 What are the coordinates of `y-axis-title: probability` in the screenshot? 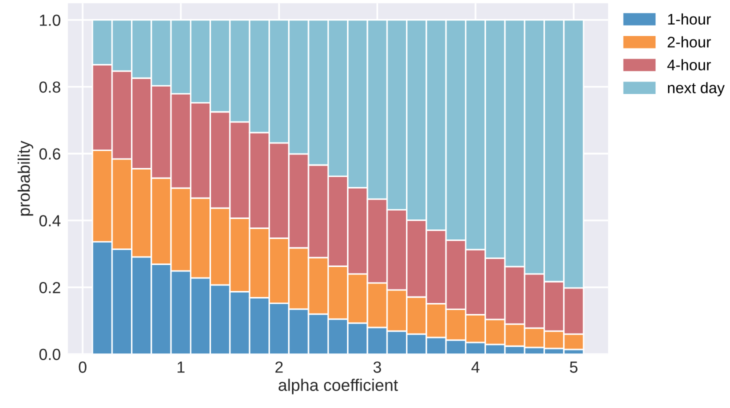 It's located at (26, 178).